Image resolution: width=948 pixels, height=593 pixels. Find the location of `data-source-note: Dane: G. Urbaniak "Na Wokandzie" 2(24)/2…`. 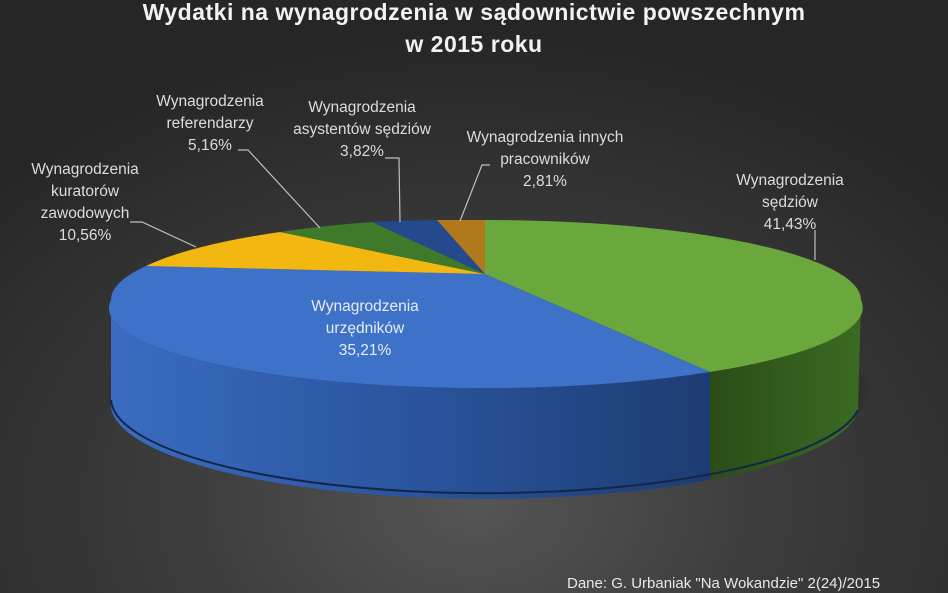

data-source-note: Dane: G. Urbaniak "Na Wokandzie" 2(24)/2… is located at coordinates (724, 583).